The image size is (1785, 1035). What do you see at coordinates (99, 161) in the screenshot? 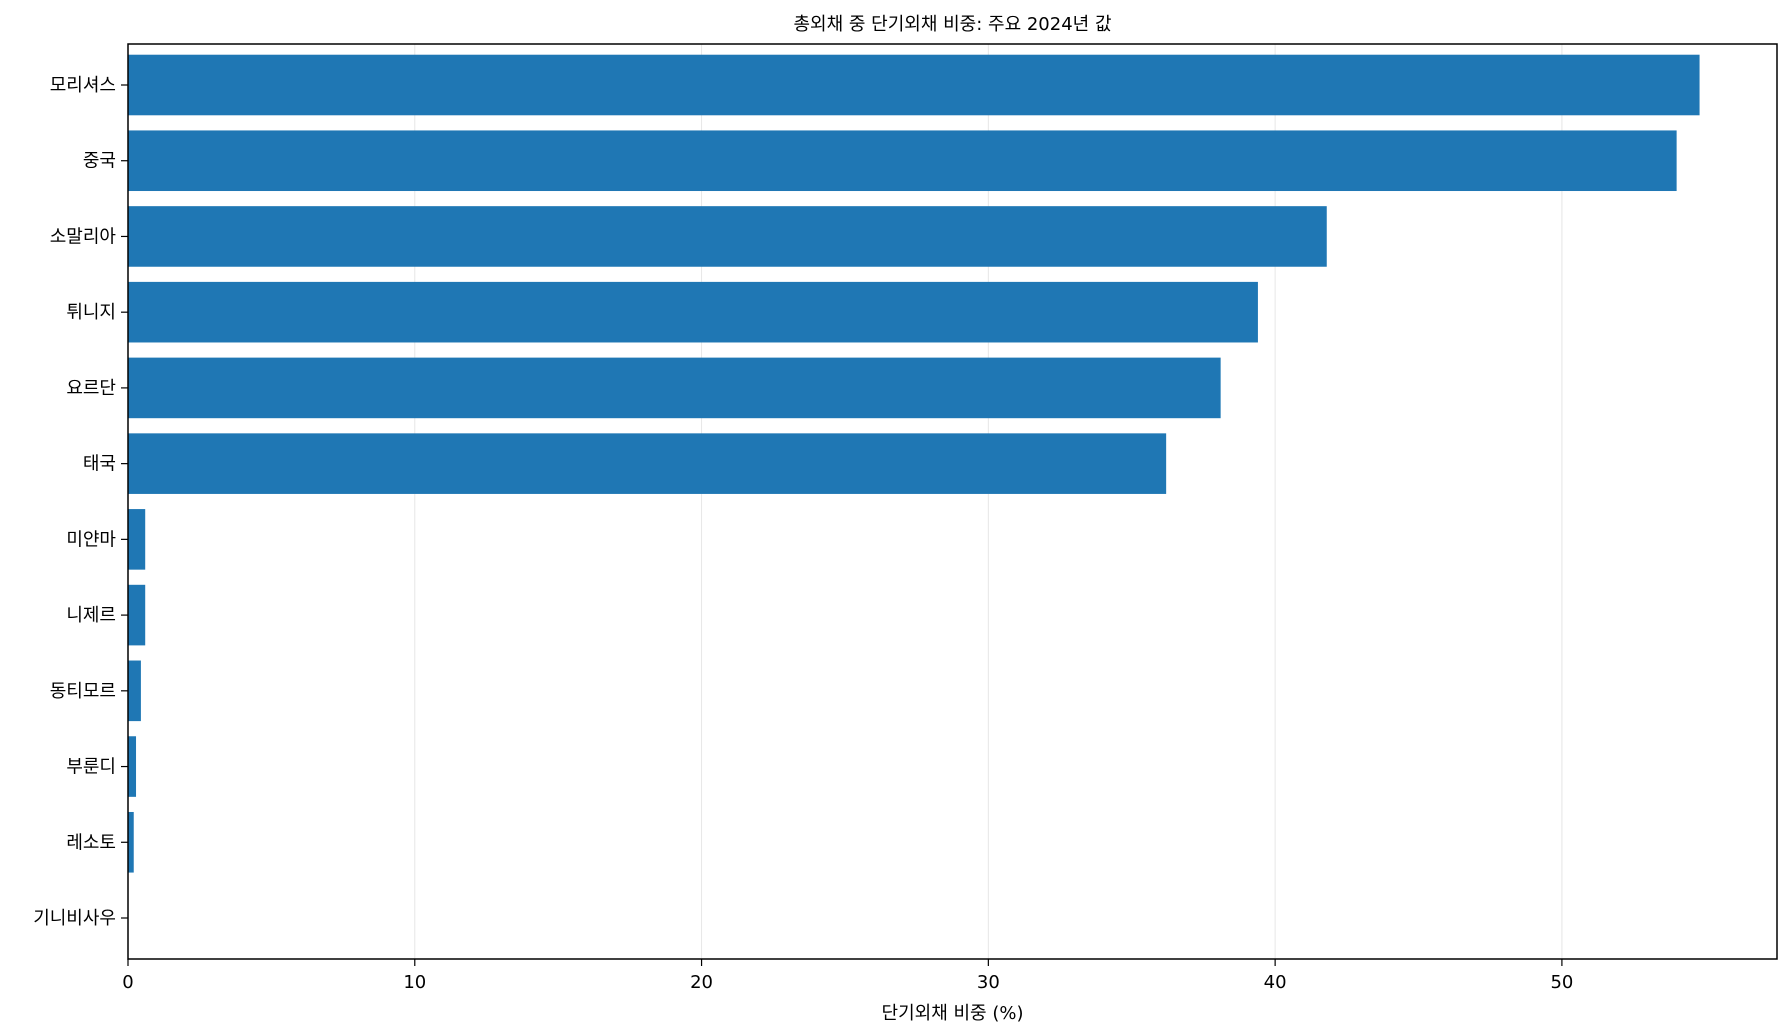
I see `y-tick-label: 중국` at bounding box center [99, 161].